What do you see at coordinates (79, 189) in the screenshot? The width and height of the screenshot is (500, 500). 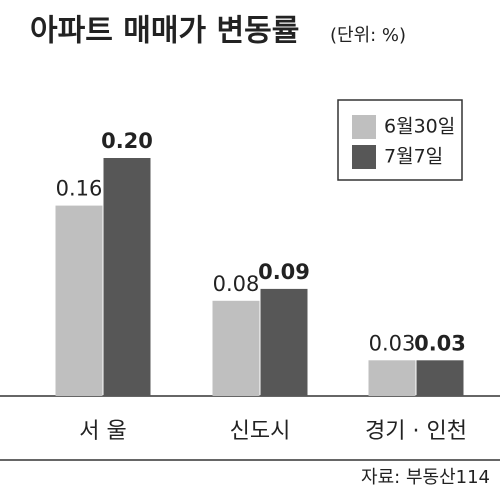 I see `value-label: 0.16` at bounding box center [79, 189].